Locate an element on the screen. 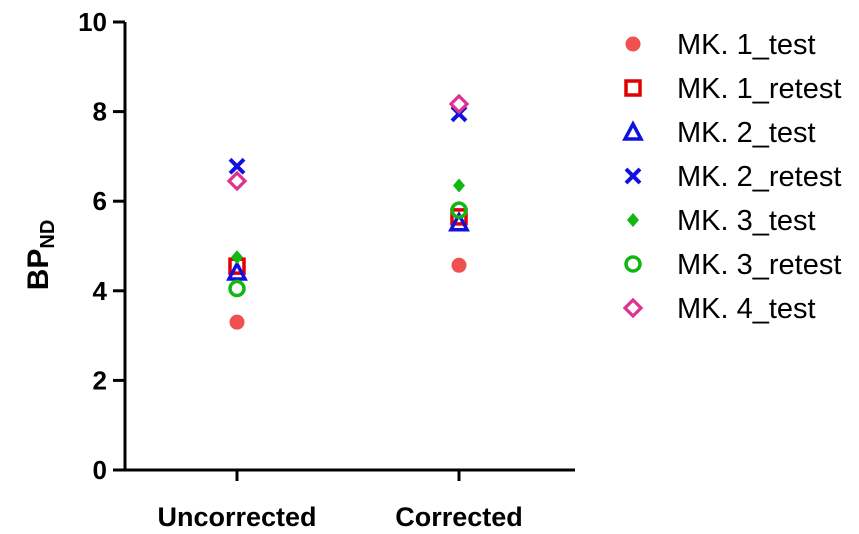 This screenshot has height=534, width=859. y-tick-label: 8 is located at coordinates (100, 112).